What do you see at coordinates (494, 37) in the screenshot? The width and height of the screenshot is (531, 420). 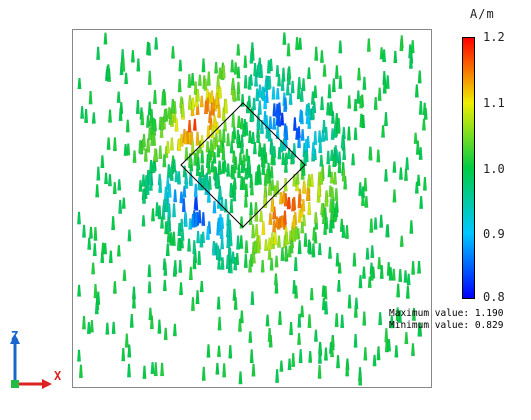 I see `colorbar-tick-1-2: 1.2` at bounding box center [494, 37].